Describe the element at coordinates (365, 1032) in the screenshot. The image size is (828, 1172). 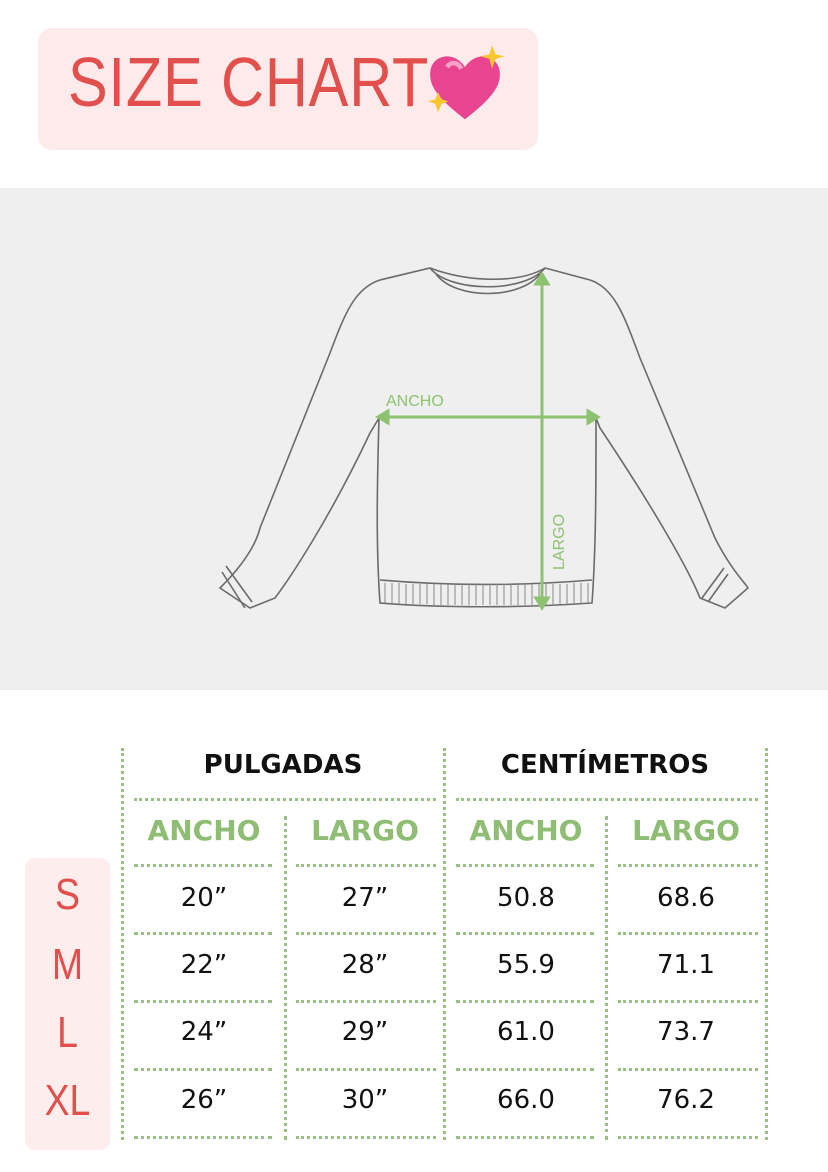
I see `table-cell: 29”` at that location.